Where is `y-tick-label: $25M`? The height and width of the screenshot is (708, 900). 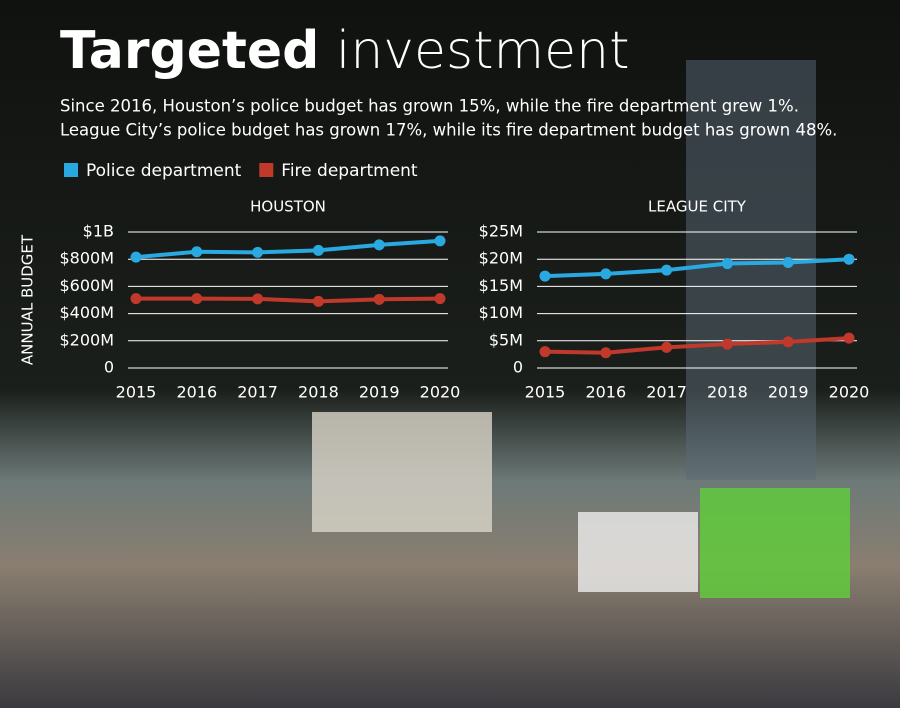
y-tick-label: $25M is located at coordinates (501, 231).